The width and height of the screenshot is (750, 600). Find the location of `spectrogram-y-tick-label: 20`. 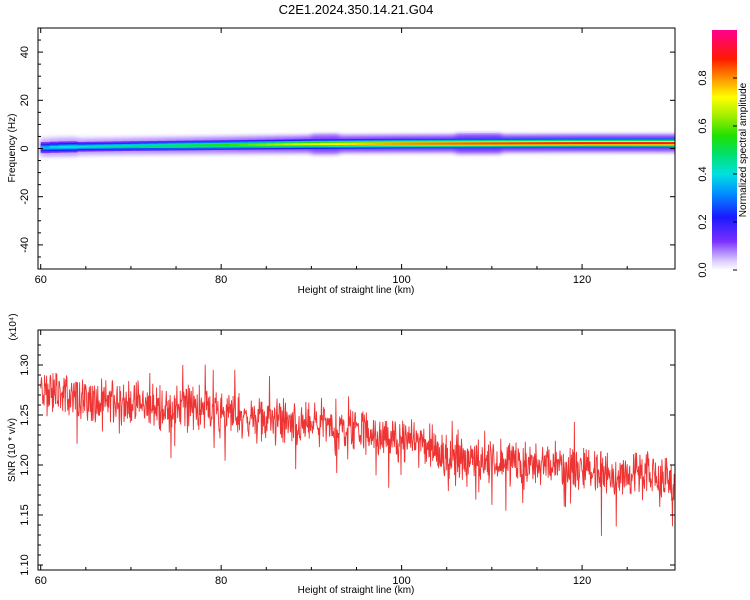

spectrogram-y-tick-label: 20 is located at coordinates (25, 100).